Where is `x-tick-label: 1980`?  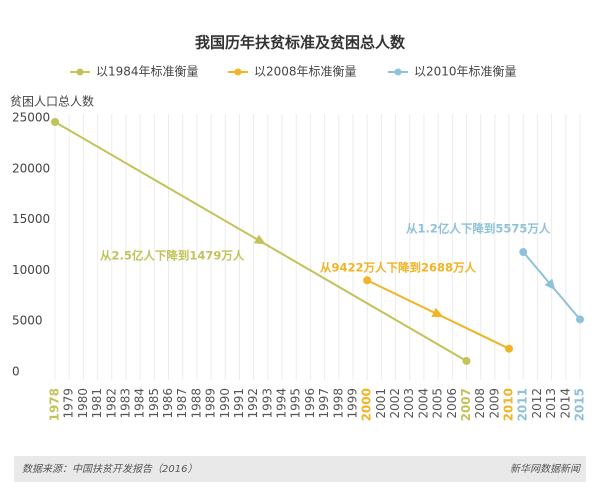 x-tick-label: 1980 is located at coordinates (83, 403).